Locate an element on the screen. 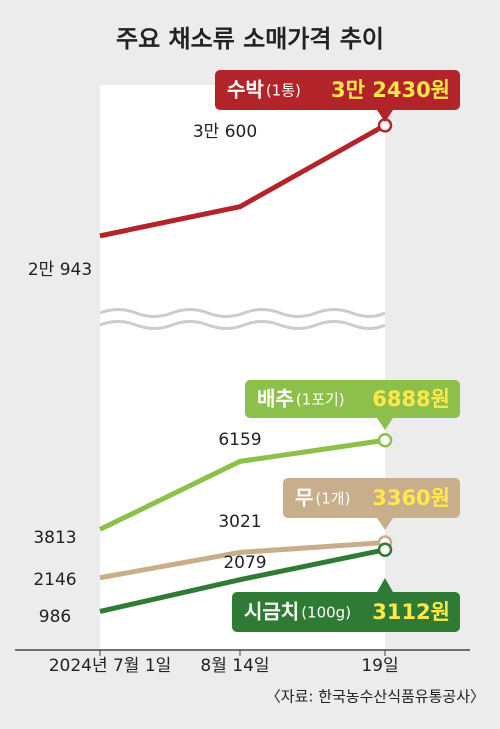 This screenshot has width=500, height=729. value-label: 2079 is located at coordinates (244, 563).